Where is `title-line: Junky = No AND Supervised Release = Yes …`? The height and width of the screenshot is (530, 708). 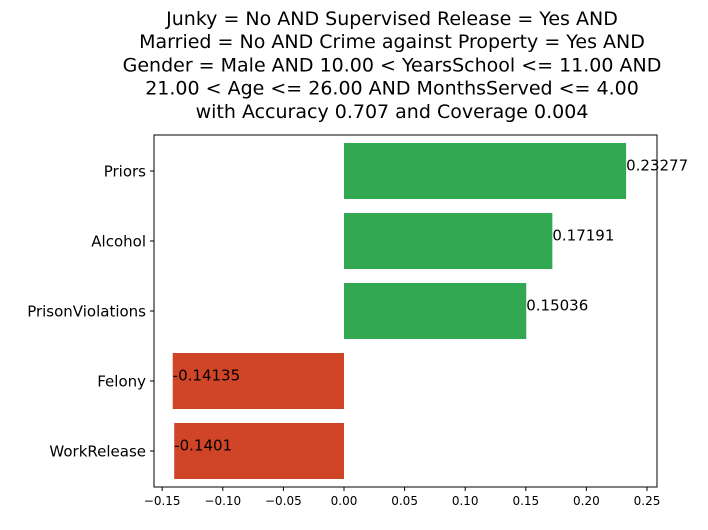
title-line: Junky = No AND Supervised Release = Yes … is located at coordinates (391, 19).